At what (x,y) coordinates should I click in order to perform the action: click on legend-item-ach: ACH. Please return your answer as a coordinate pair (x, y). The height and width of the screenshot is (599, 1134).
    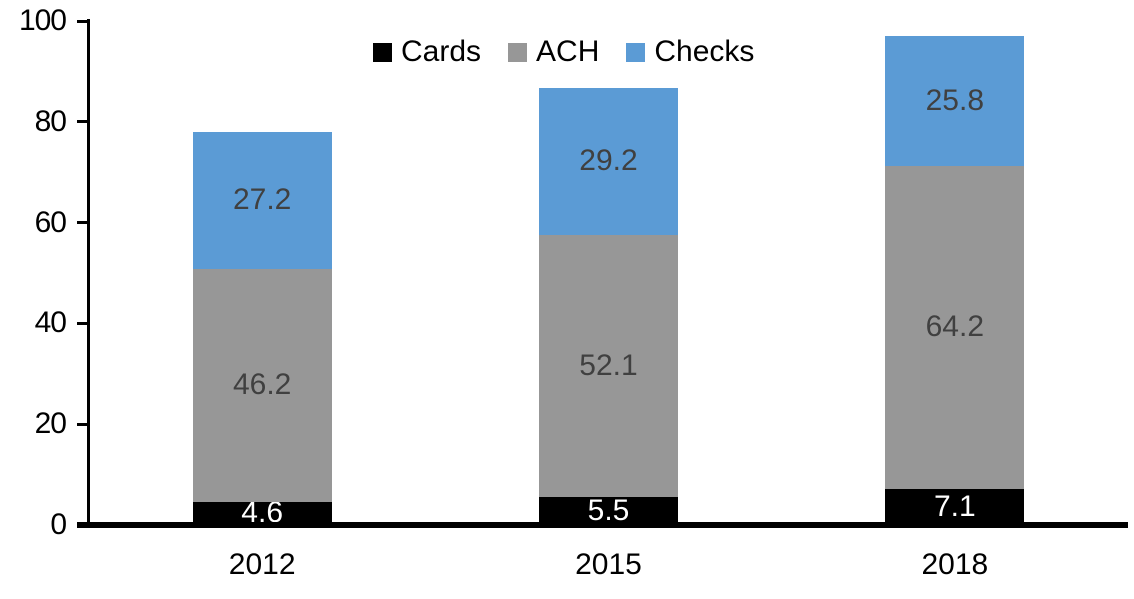
    Looking at the image, I should click on (553, 52).